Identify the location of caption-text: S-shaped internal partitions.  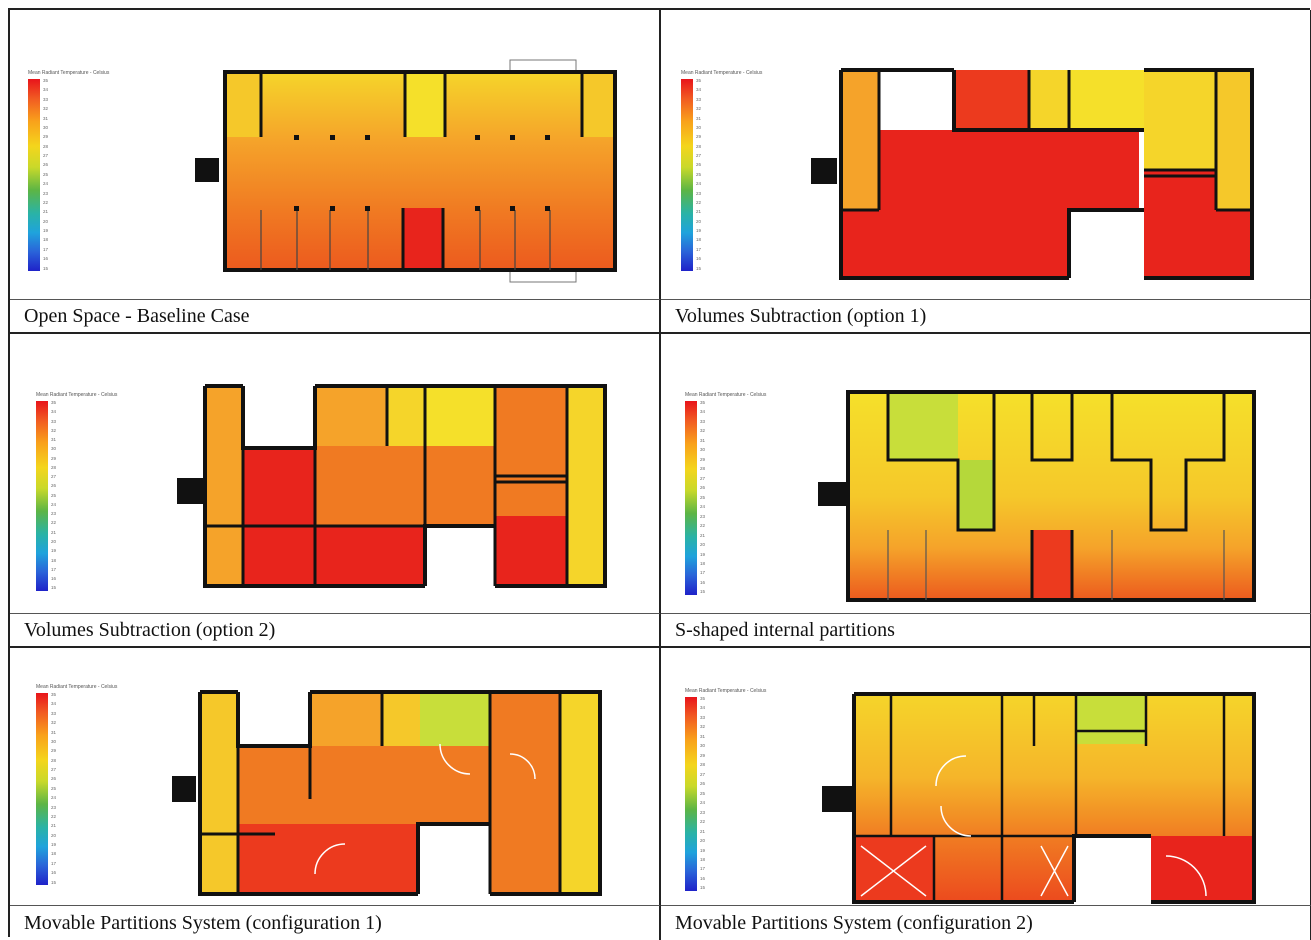
(785, 629).